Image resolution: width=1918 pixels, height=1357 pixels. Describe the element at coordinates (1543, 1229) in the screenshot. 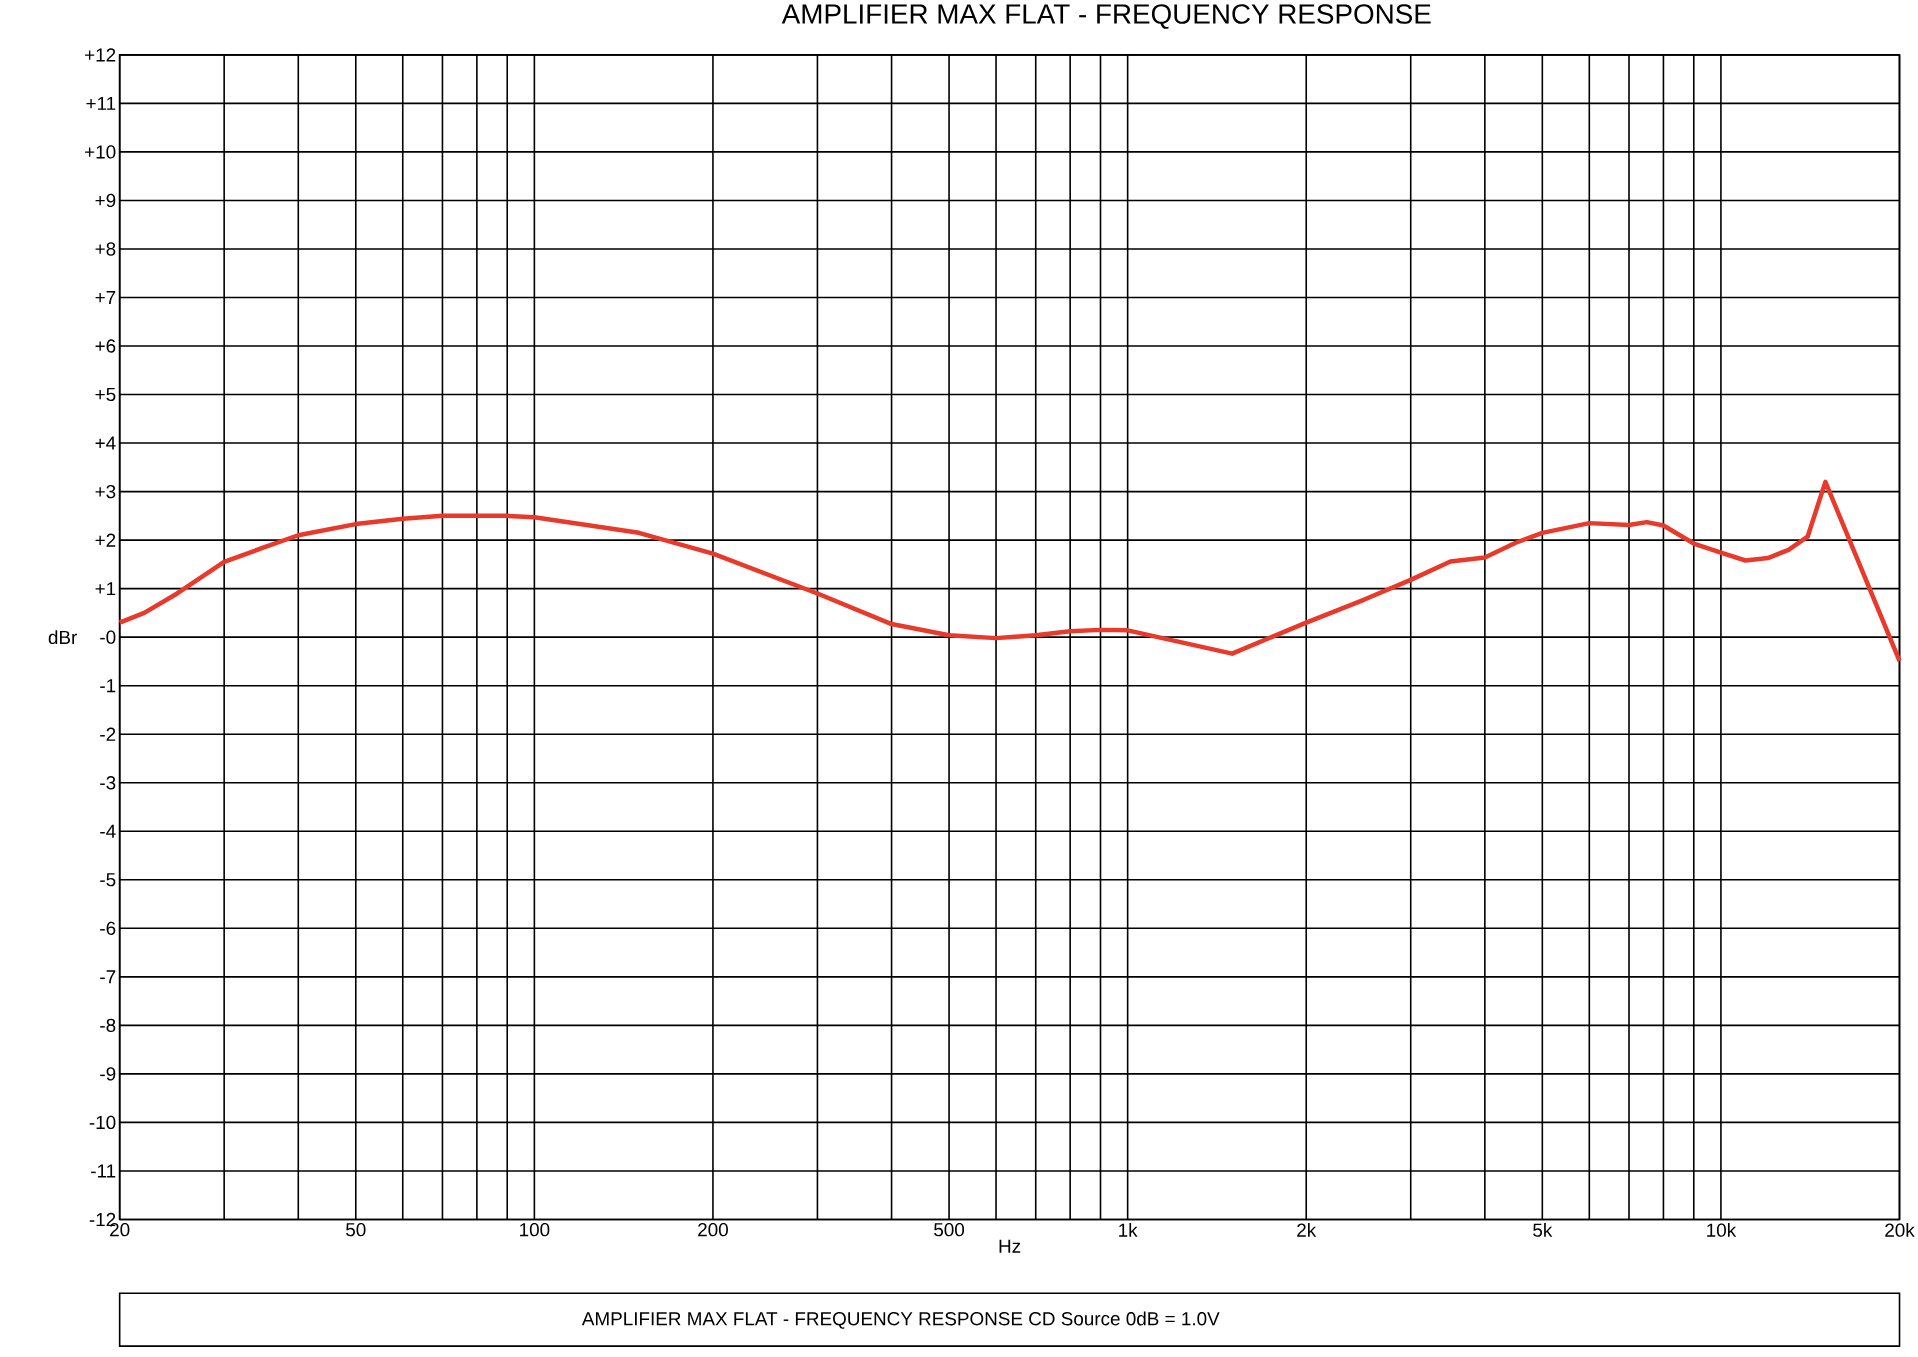

I see `x-tick-label: 5k` at that location.